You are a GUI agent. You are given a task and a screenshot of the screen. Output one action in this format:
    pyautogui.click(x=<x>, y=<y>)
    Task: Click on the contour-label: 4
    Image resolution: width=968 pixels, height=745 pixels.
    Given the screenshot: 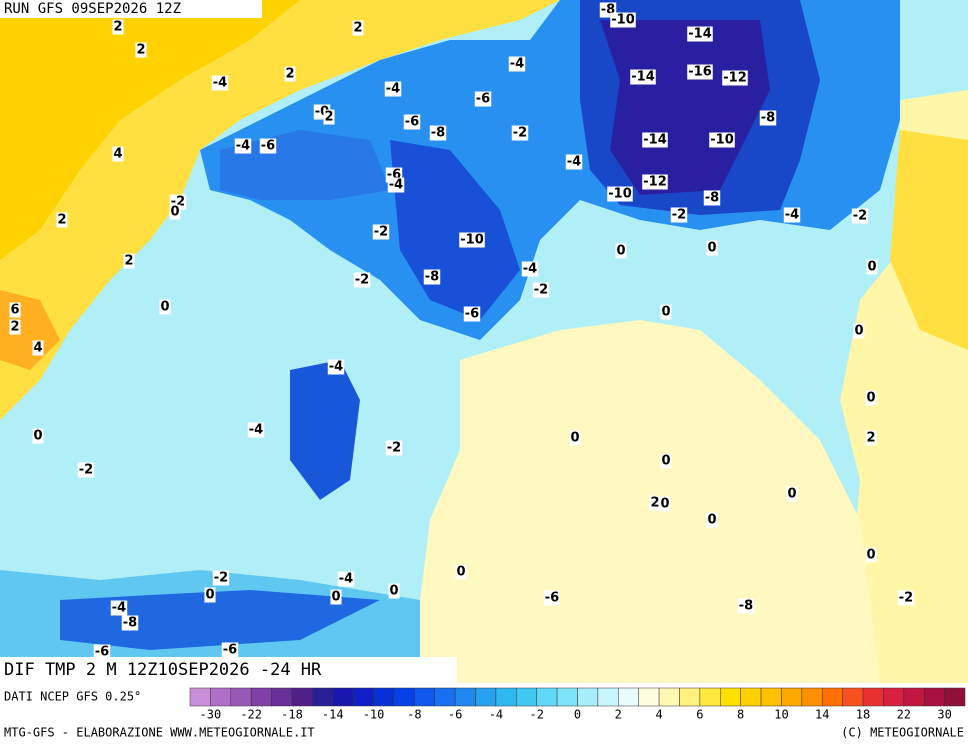 What is the action you would take?
    pyautogui.click(x=37, y=348)
    